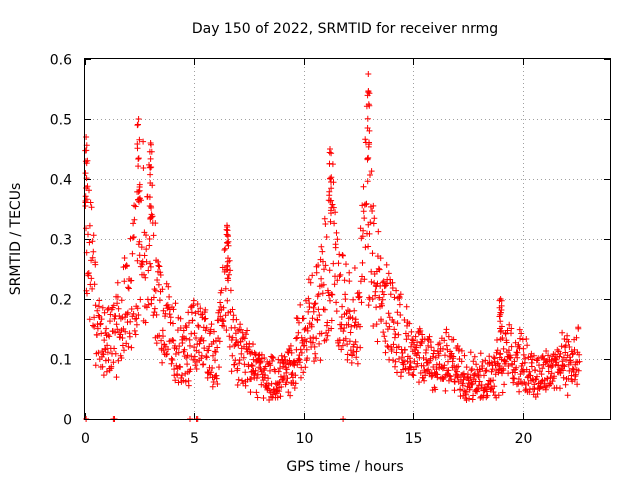 This screenshot has height=480, width=640. What do you see at coordinates (61, 61) in the screenshot?
I see `y-tick-label: 0.6` at bounding box center [61, 61].